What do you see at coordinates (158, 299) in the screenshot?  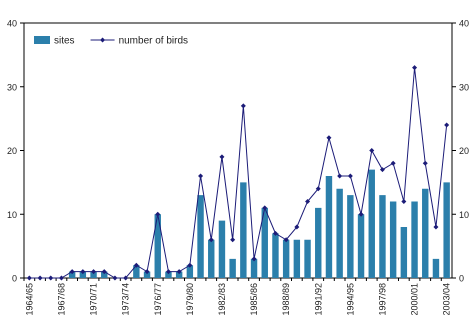 I see `x-tick-label: 1976/77` at bounding box center [158, 299].